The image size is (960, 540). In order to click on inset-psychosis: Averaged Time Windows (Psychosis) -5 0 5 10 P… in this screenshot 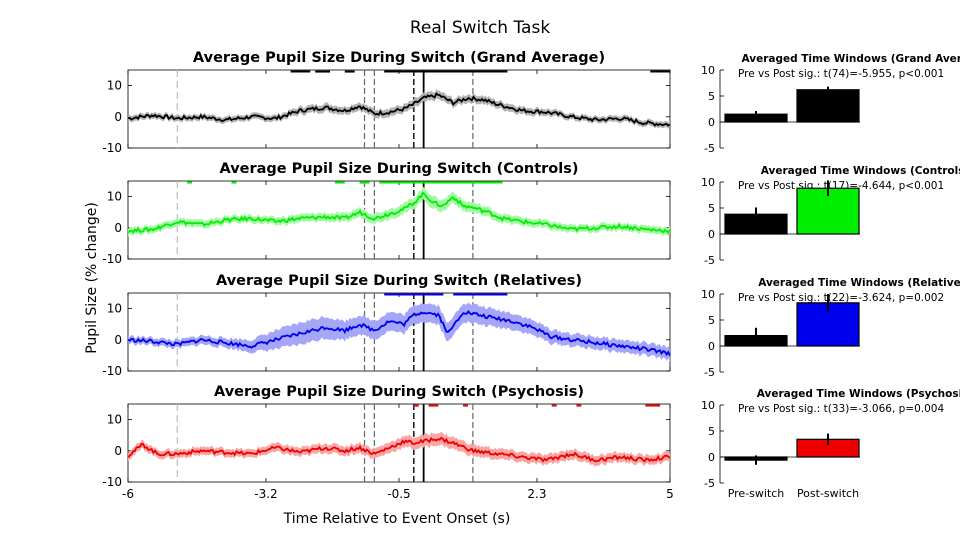, I will do `click(830, 444)`.